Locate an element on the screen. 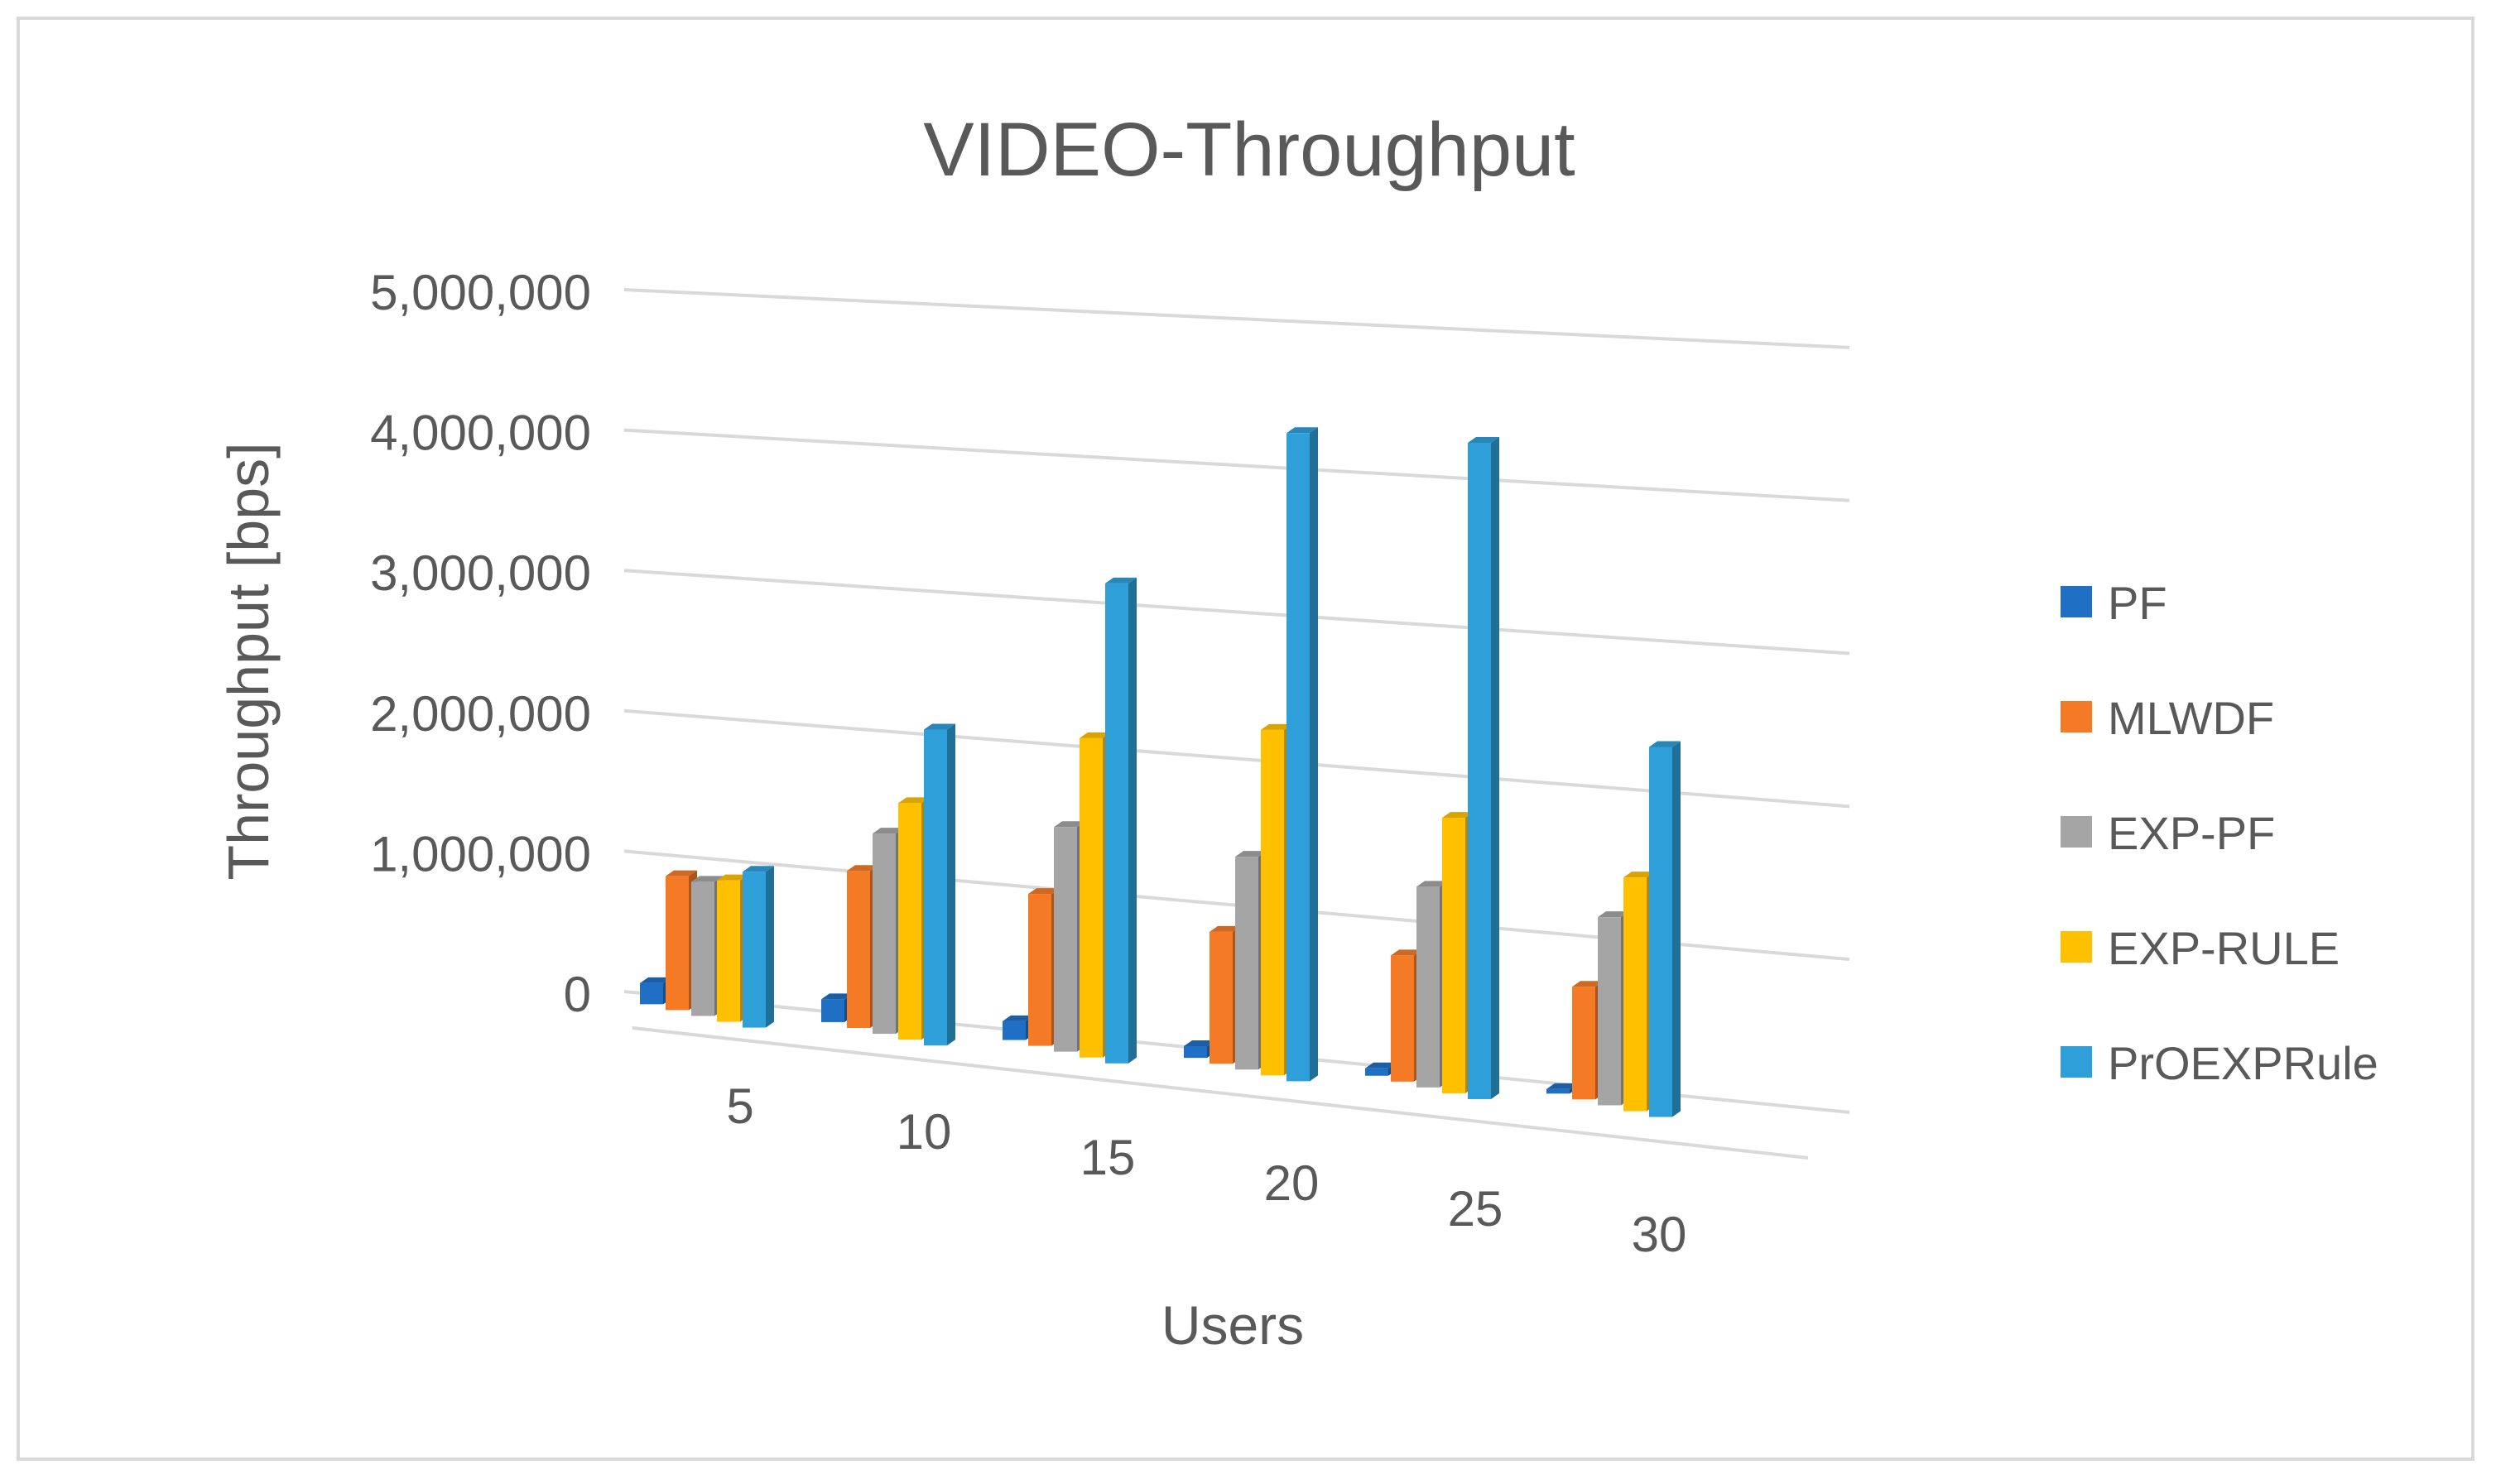  y-tick-label: 3,000,000 is located at coordinates (480, 573).